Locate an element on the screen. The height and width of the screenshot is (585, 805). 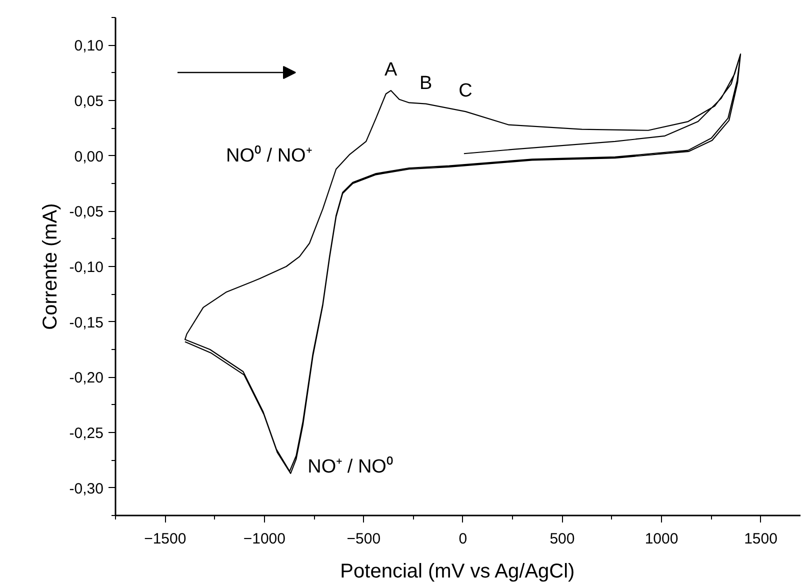
x-tick-label: −1000 is located at coordinates (264, 539).